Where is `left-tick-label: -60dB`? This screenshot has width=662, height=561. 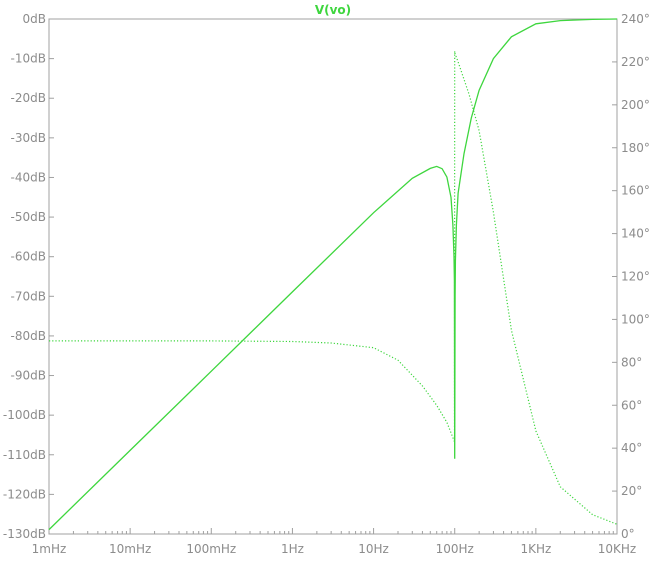 left-tick-label: -60dB is located at coordinates (28, 257).